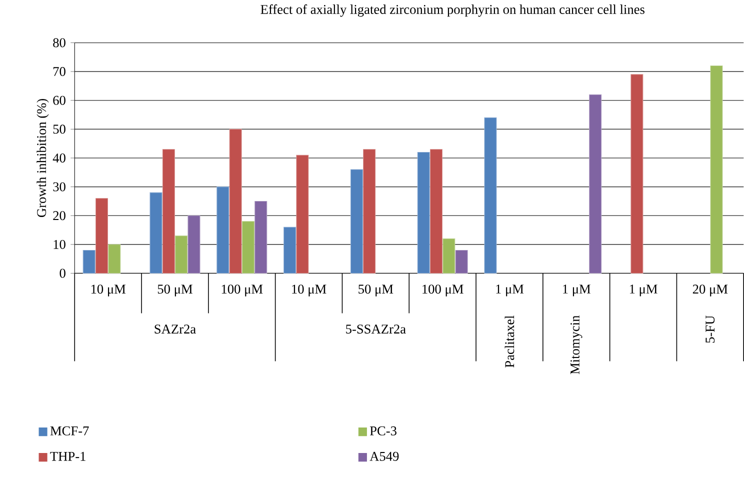 The image size is (744, 482). I want to click on y-tick-label: 20, so click(59, 215).